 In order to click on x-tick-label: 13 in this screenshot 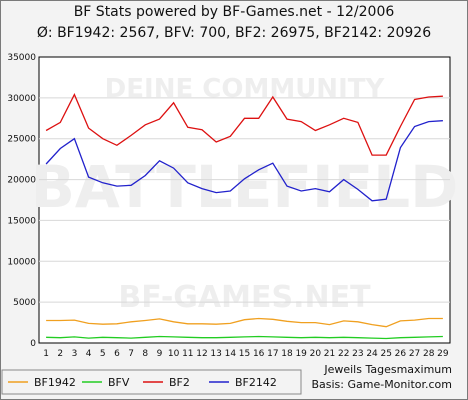, I will do `click(215, 354)`.